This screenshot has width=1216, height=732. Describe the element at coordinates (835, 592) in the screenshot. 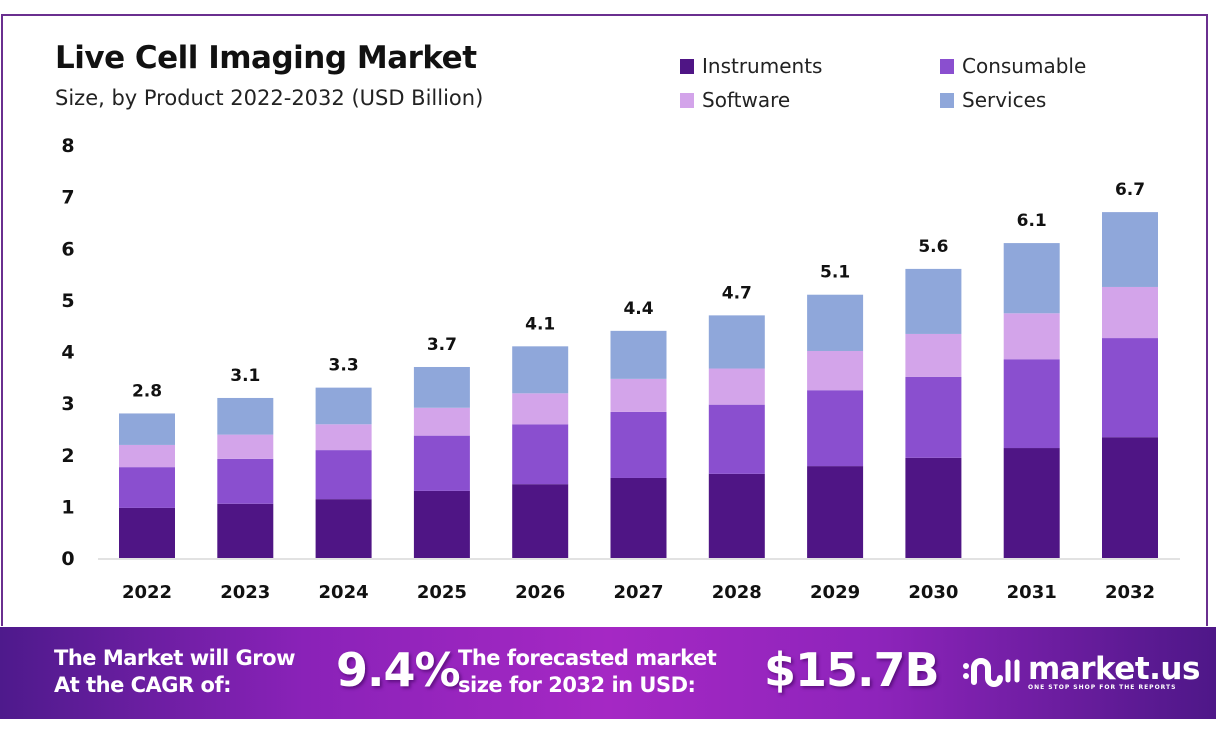

I see `x-tick-label: 2029` at that location.